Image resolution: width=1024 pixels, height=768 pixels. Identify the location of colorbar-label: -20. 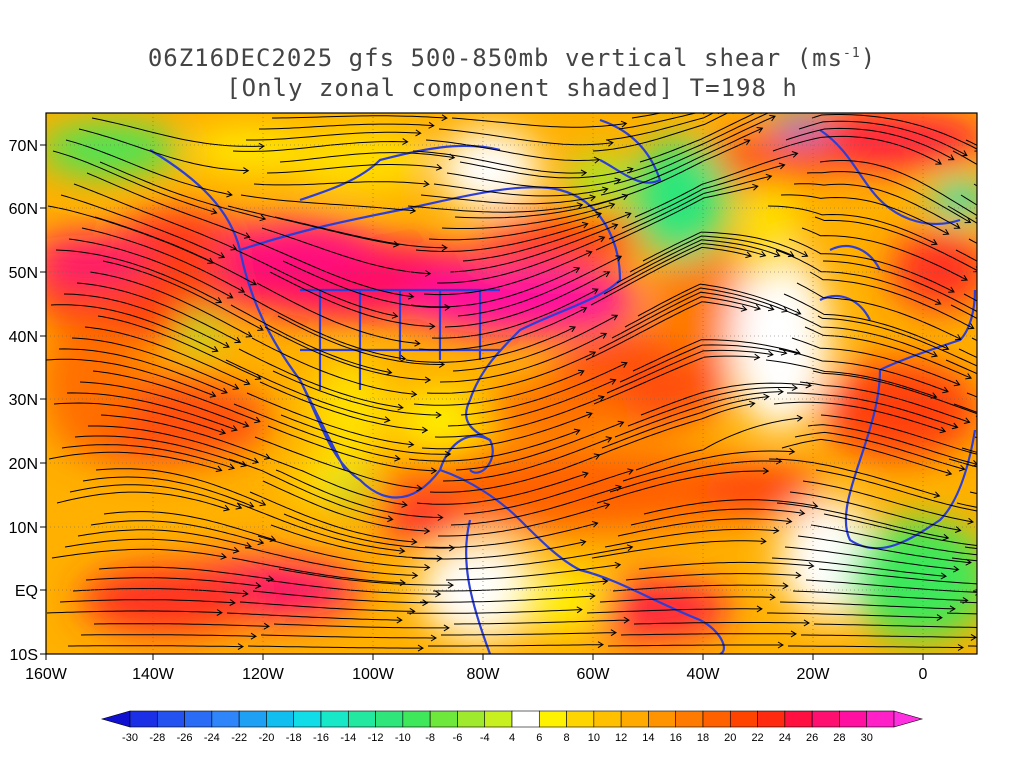
(266, 738).